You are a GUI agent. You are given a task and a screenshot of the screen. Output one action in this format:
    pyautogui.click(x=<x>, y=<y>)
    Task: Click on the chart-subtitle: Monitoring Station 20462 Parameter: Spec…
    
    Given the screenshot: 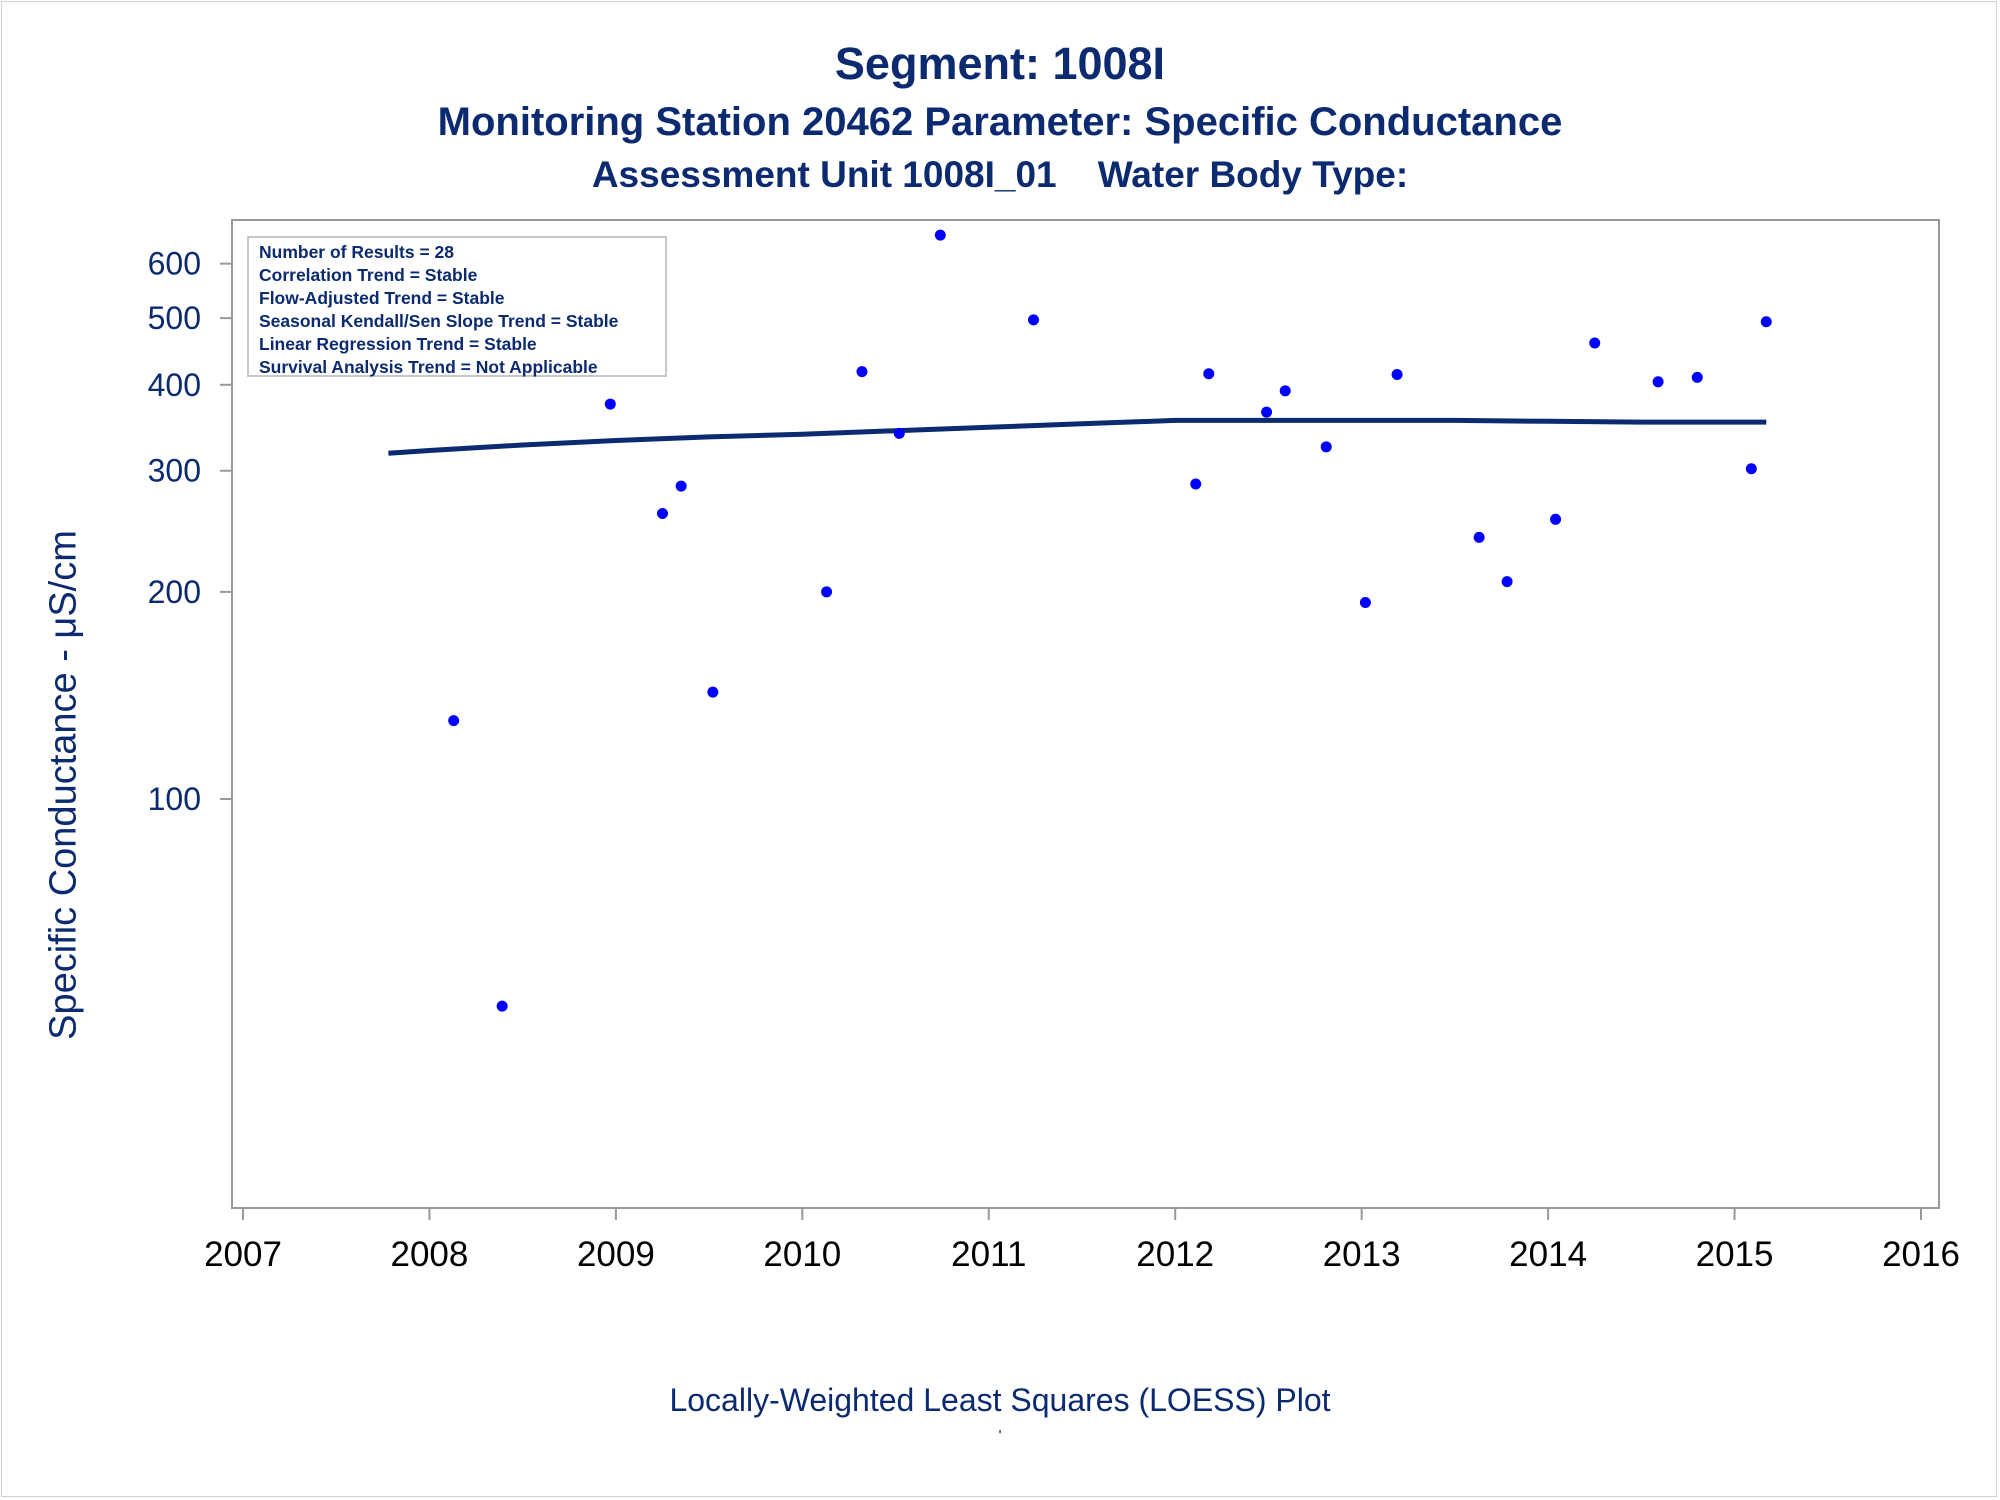 What is the action you would take?
    pyautogui.click(x=1000, y=122)
    